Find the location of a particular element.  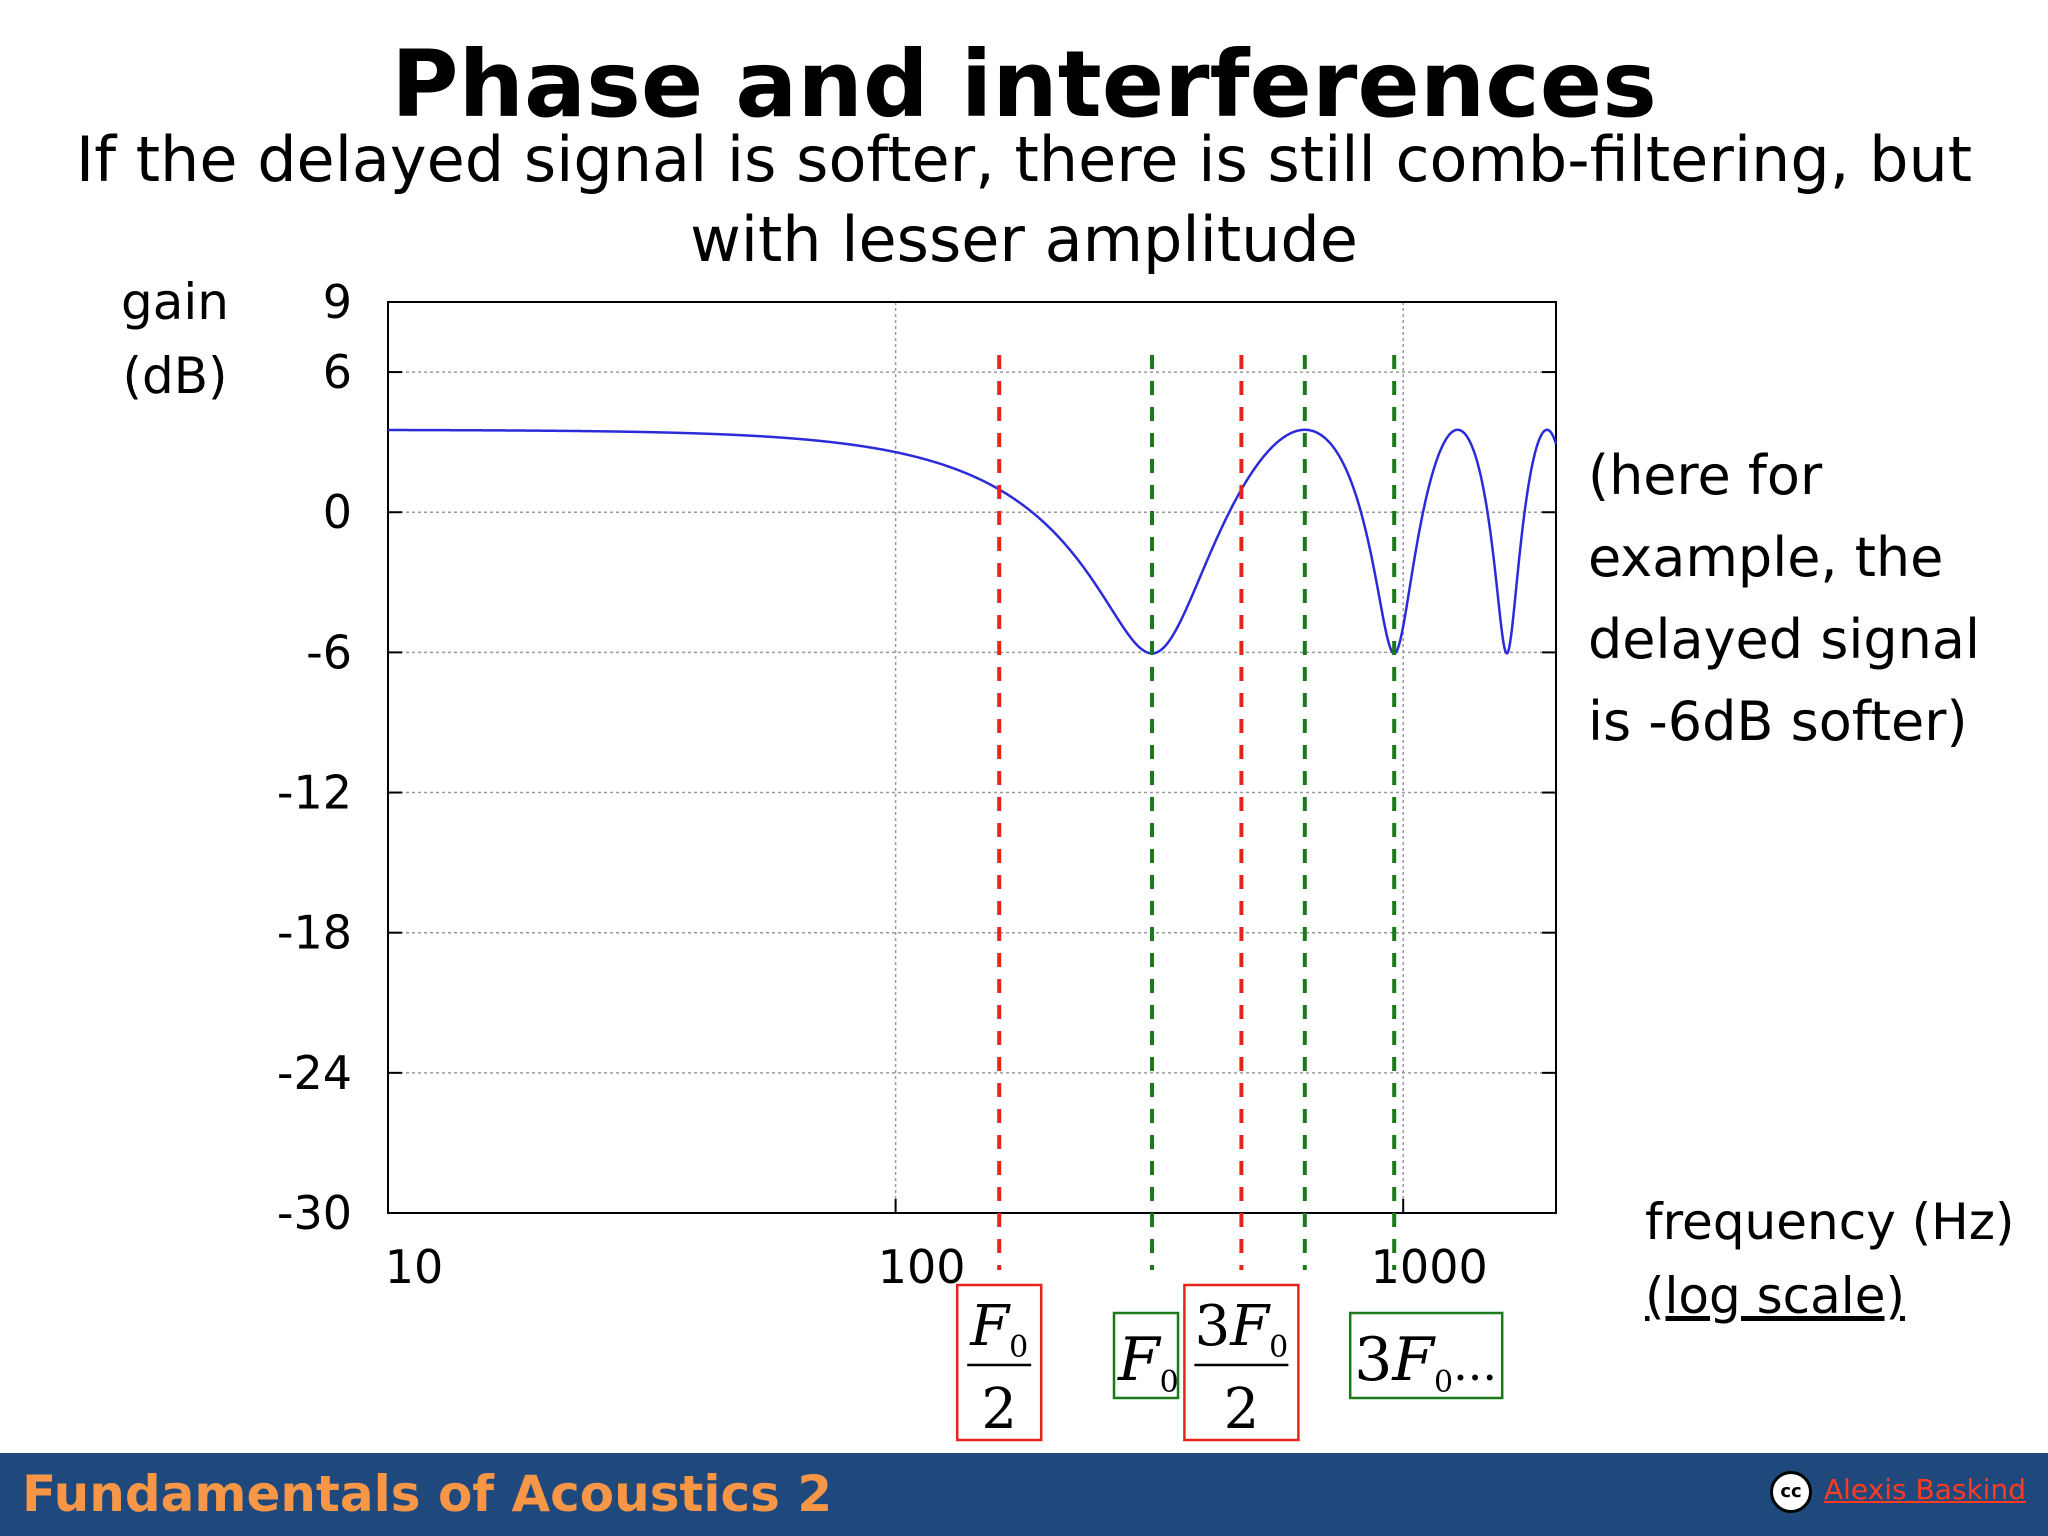

y-tick-label: -12 is located at coordinates (314, 793).